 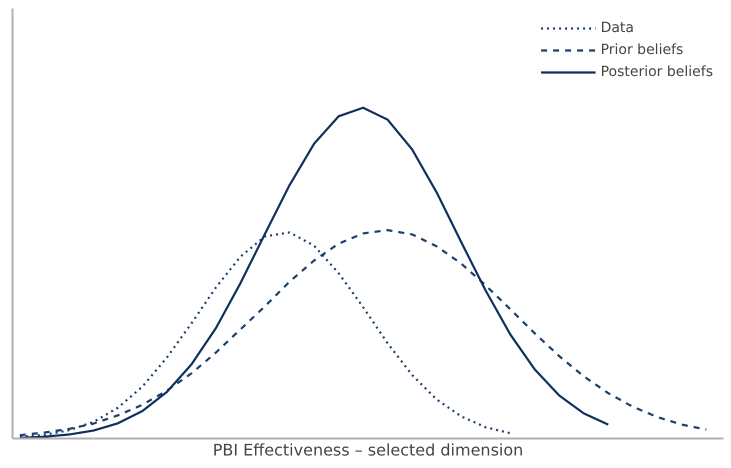 What do you see at coordinates (642, 50) in the screenshot?
I see `legend-label: Prior beliefs` at bounding box center [642, 50].